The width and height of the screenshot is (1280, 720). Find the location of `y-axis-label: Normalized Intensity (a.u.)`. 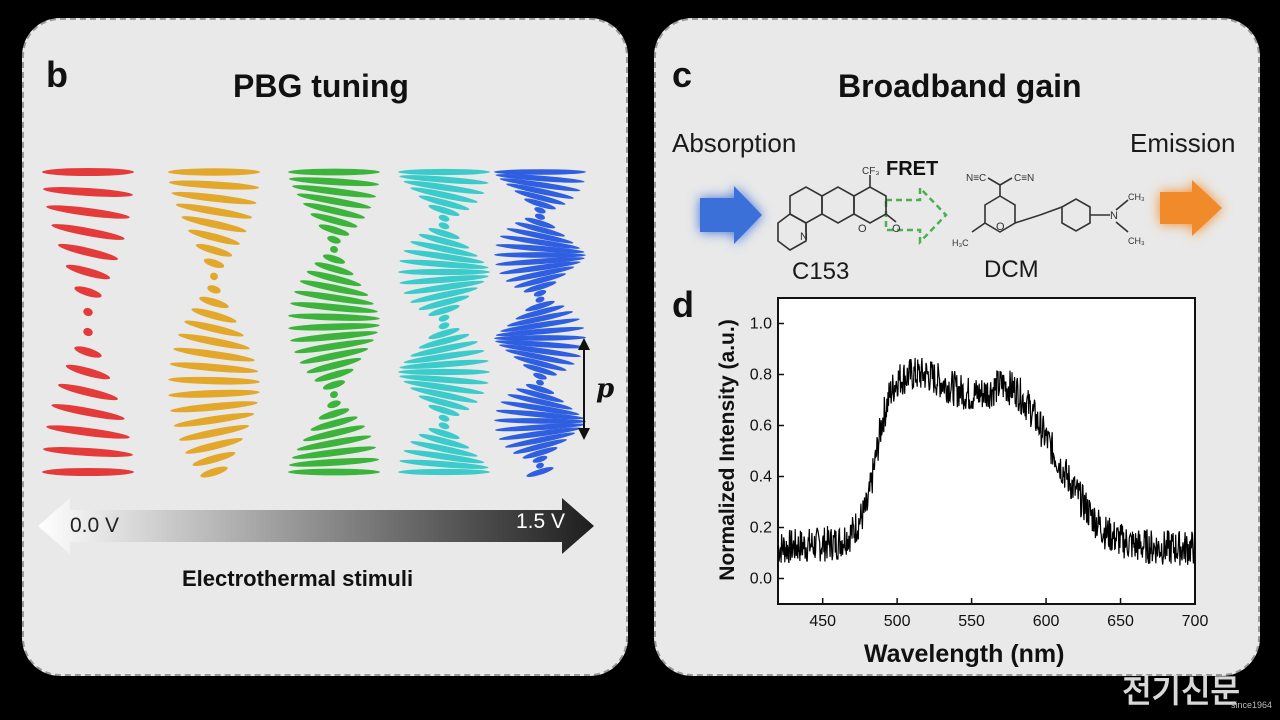

y-axis-label: Normalized Intensity (a.u.) is located at coordinates (727, 450).